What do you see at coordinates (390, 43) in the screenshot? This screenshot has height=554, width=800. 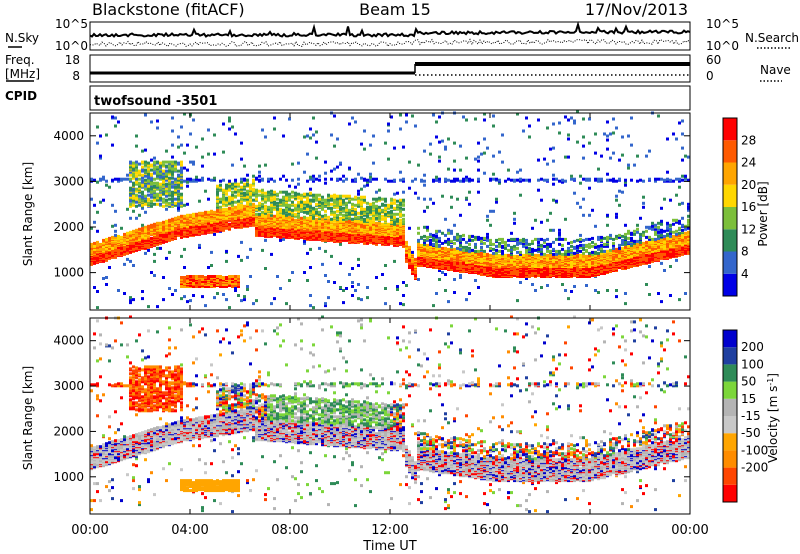 I see `nsearch-series` at bounding box center [390, 43].